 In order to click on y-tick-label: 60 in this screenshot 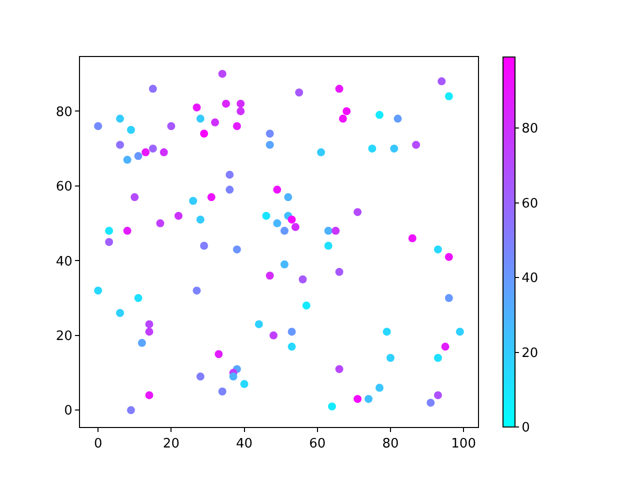, I will do `click(64, 186)`.